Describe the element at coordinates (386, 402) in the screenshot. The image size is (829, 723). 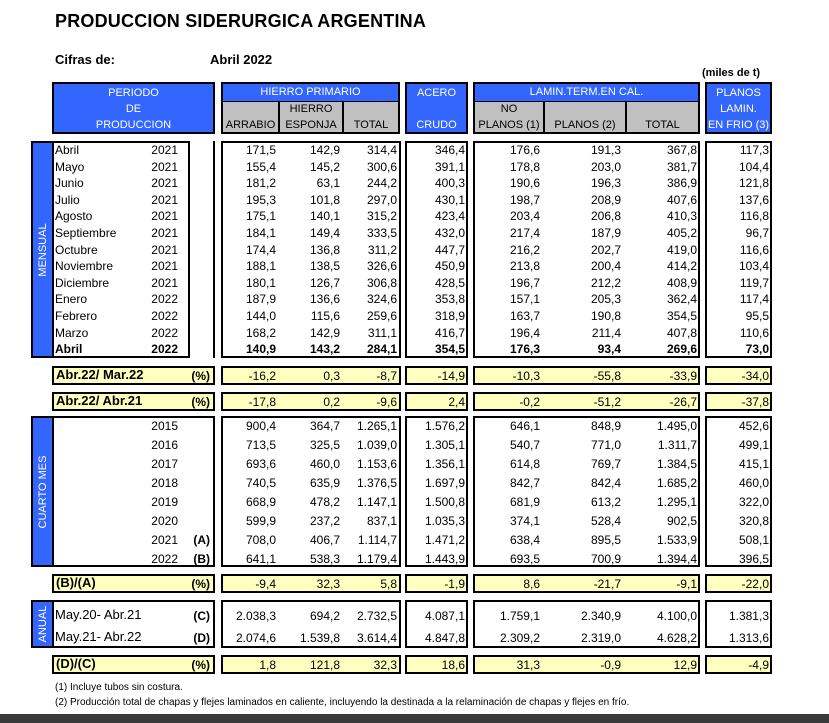
I see `value-hierro-total: -9,6` at that location.